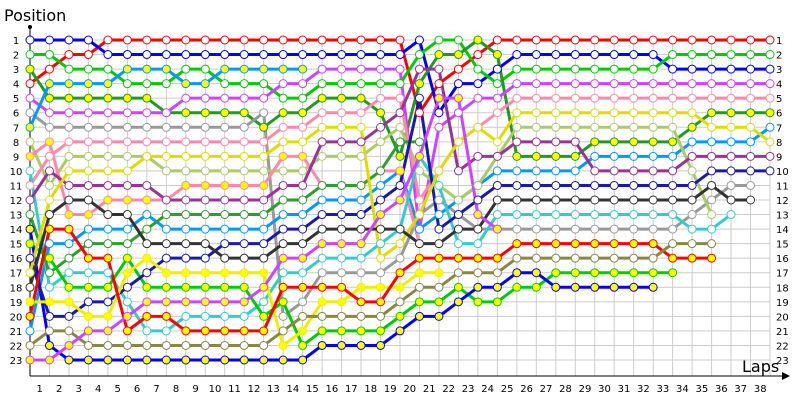 This screenshot has height=400, width=800. I want to click on x-tick-label: 6, so click(137, 389).